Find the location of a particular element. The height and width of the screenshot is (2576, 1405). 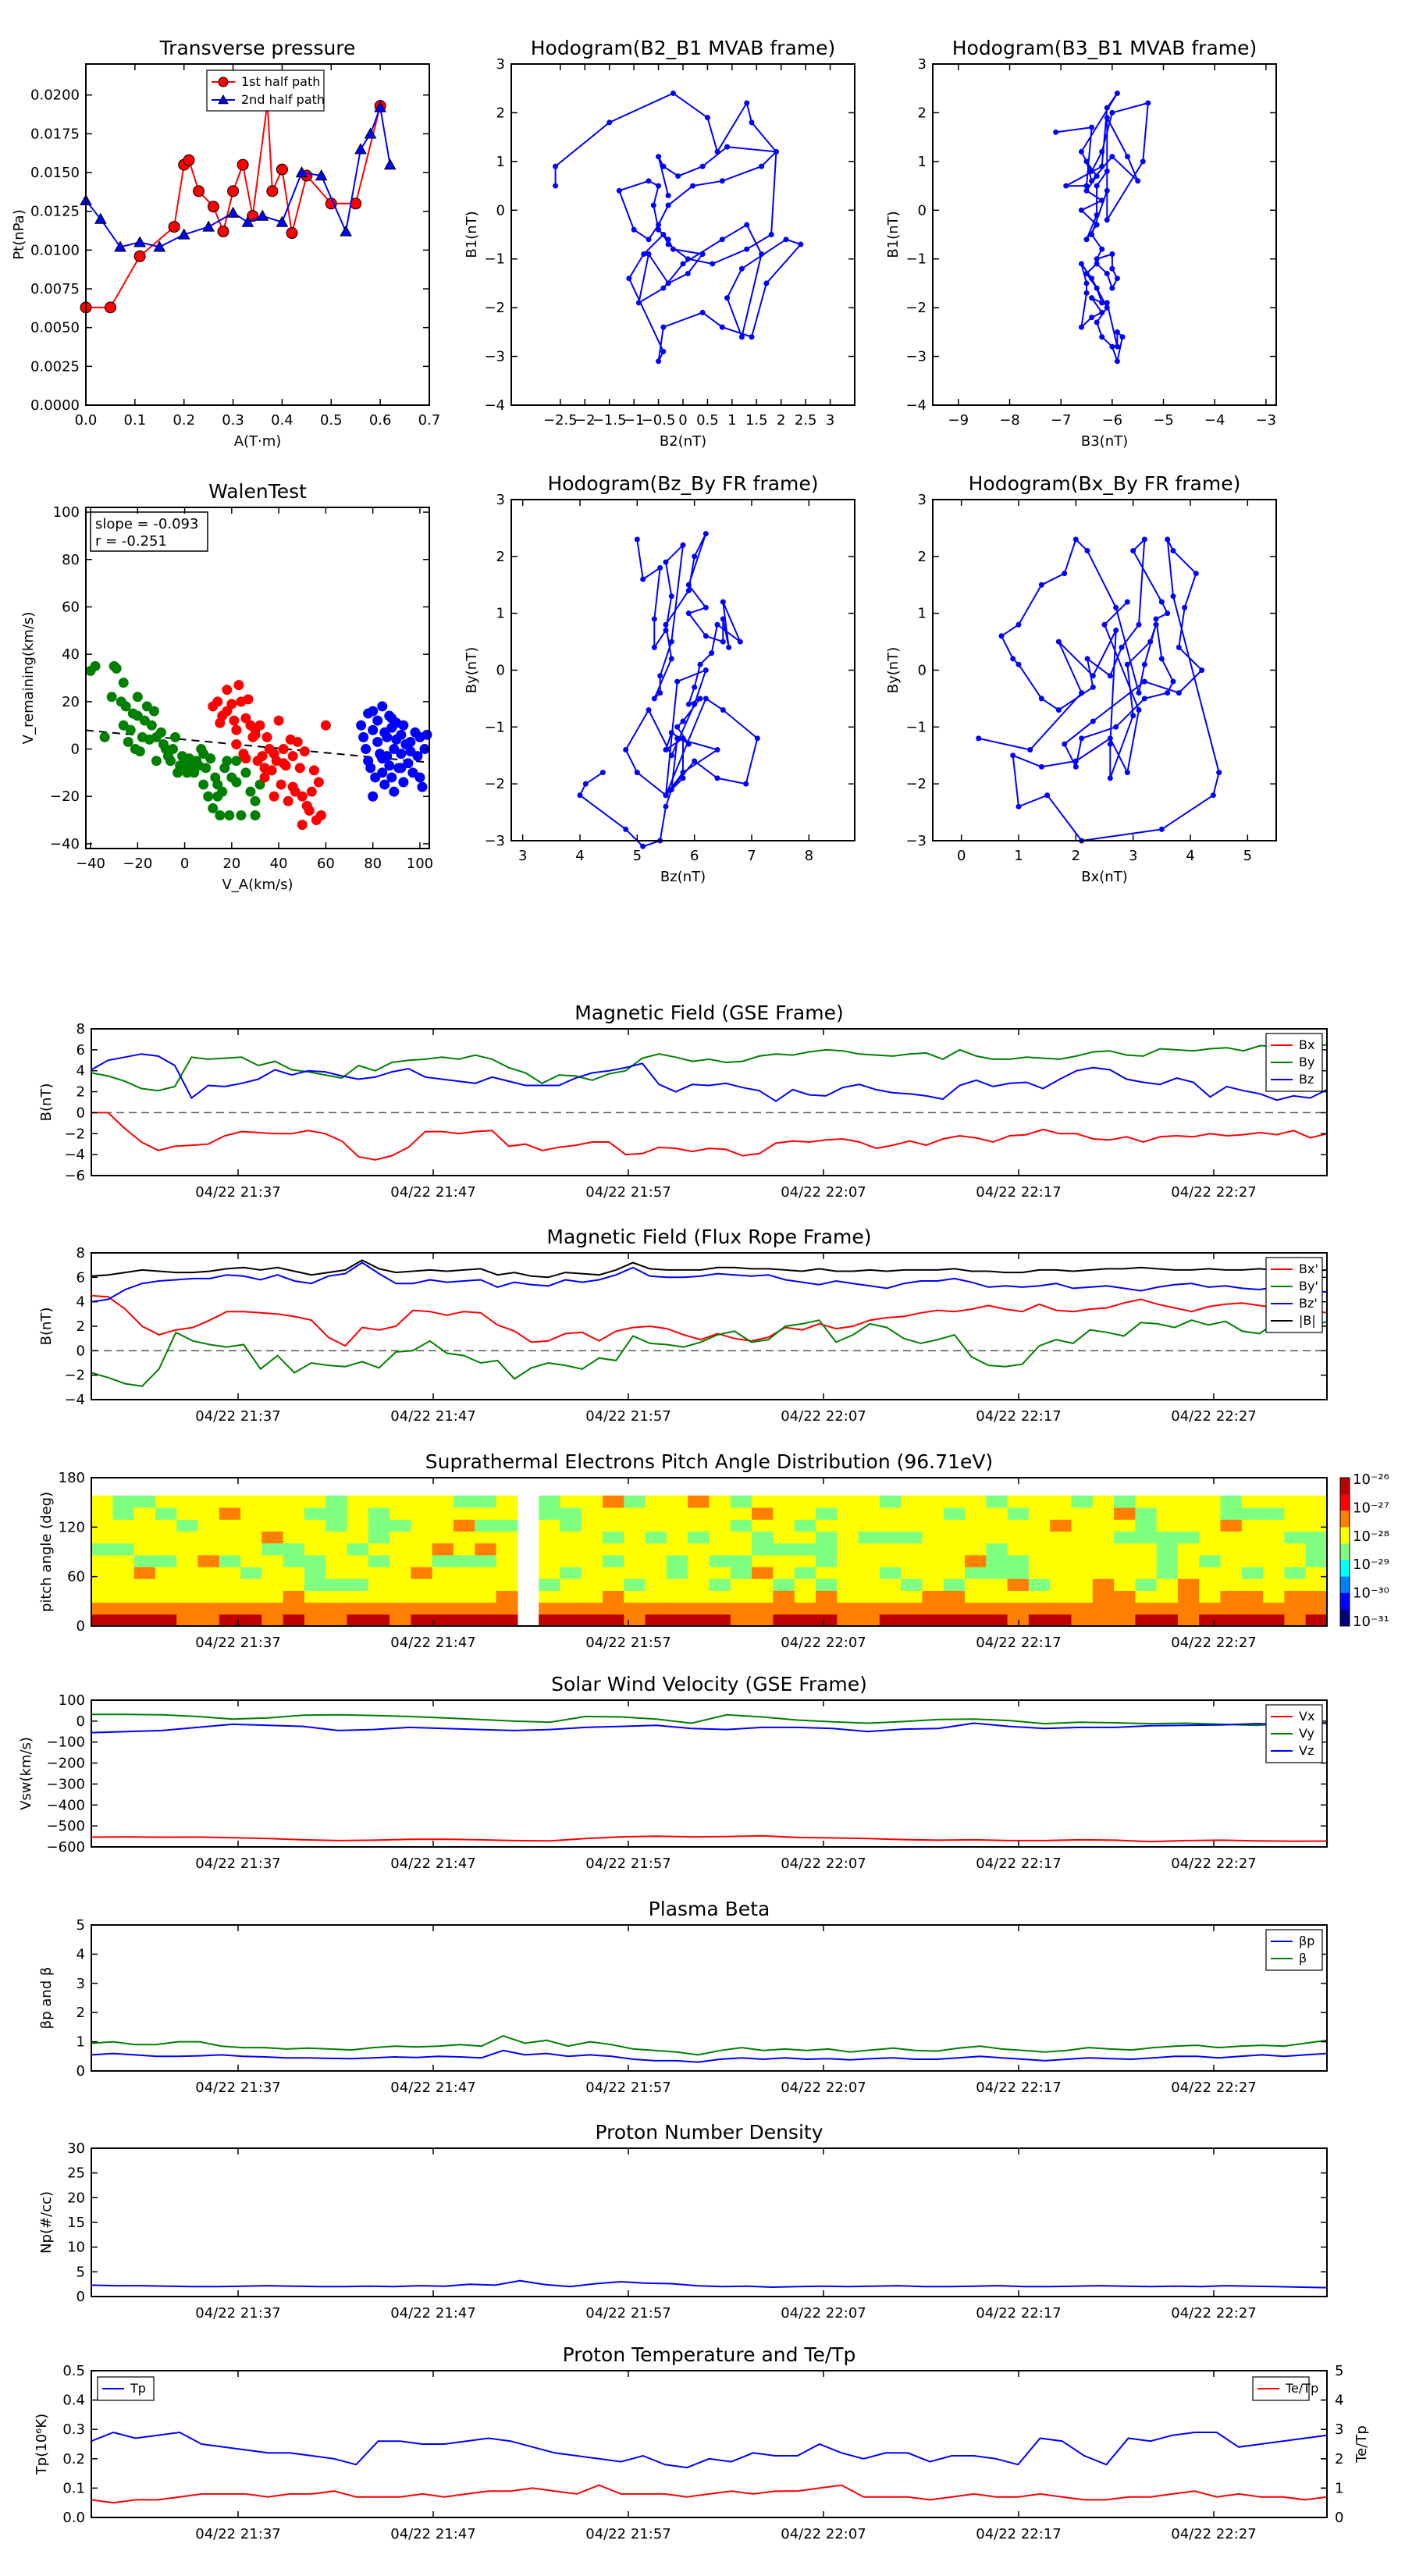

panel-title: WalenTest is located at coordinates (257, 491).